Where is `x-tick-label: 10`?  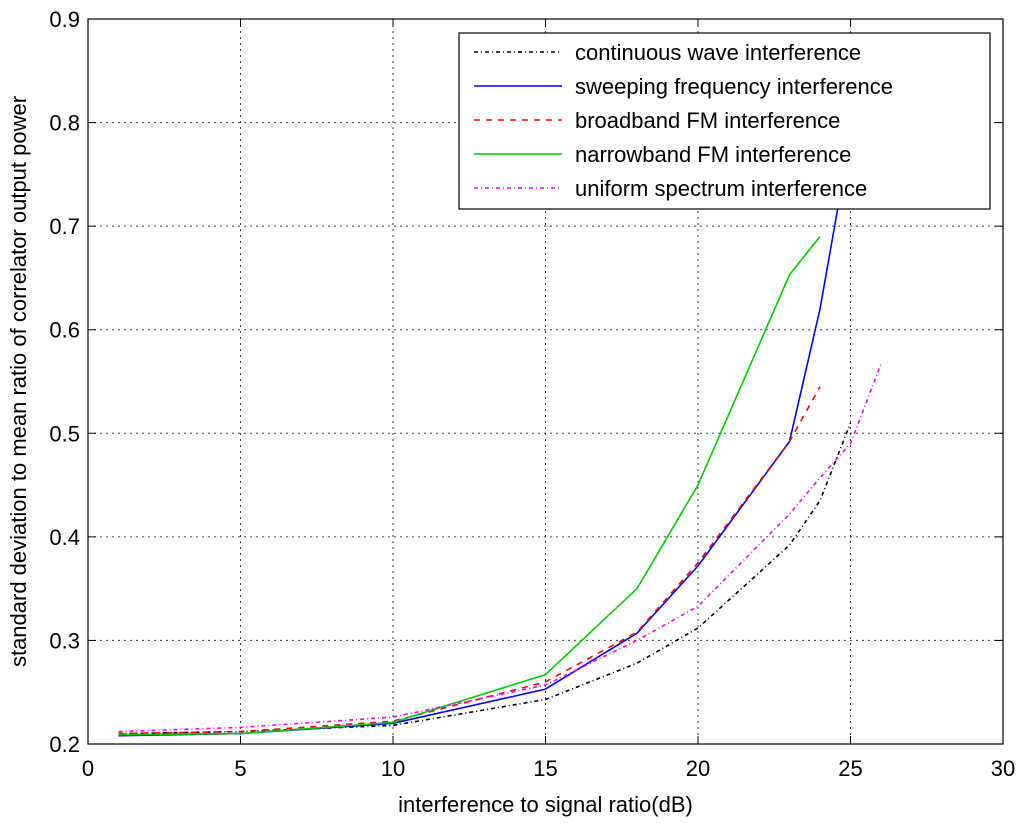 x-tick-label: 10 is located at coordinates (393, 768).